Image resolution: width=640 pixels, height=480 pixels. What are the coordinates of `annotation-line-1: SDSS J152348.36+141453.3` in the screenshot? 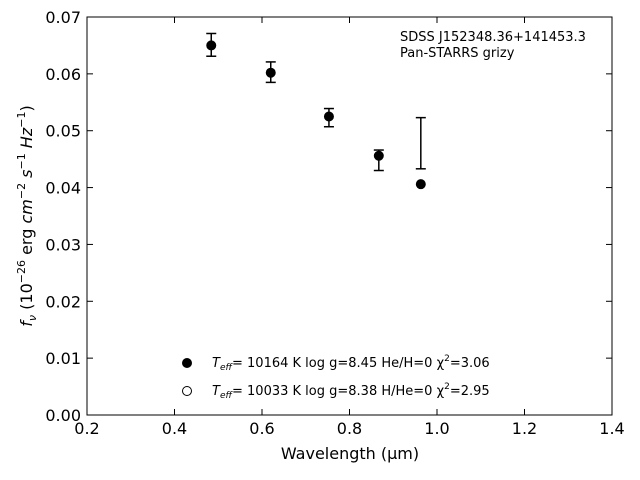 It's located at (493, 37).